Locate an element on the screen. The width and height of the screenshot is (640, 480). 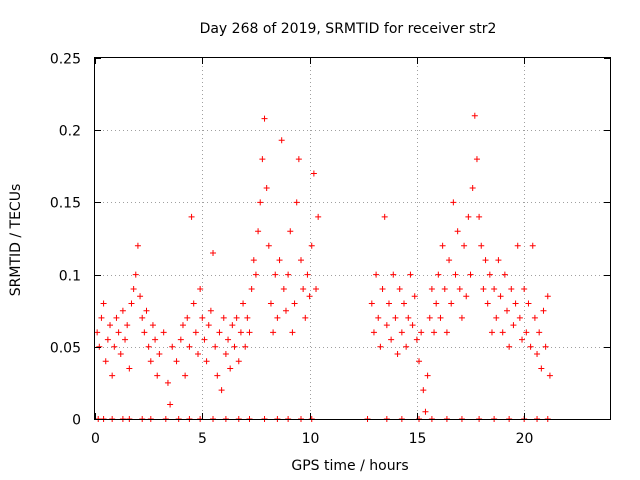
y-tick-label: 0.1 is located at coordinates (70, 277).